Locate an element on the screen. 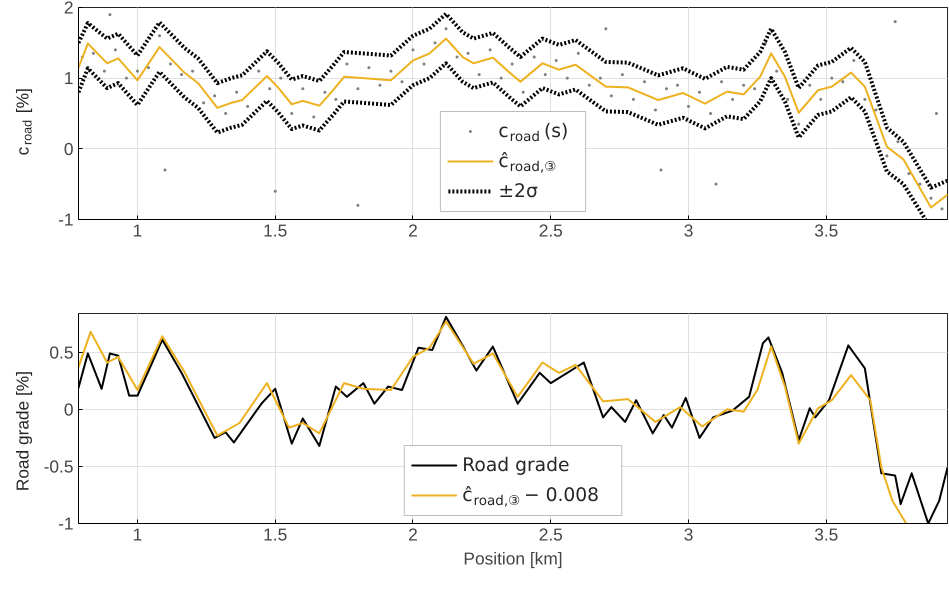  x-axis-title: Position [km] is located at coordinates (513, 558).